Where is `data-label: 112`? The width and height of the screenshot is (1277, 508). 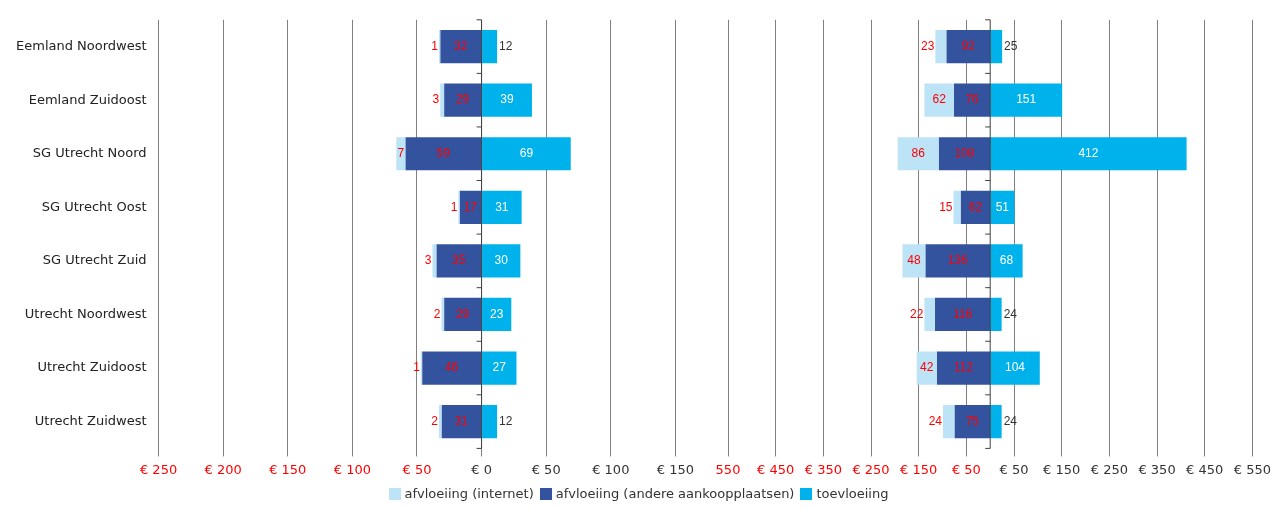
data-label: 112 is located at coordinates (963, 367).